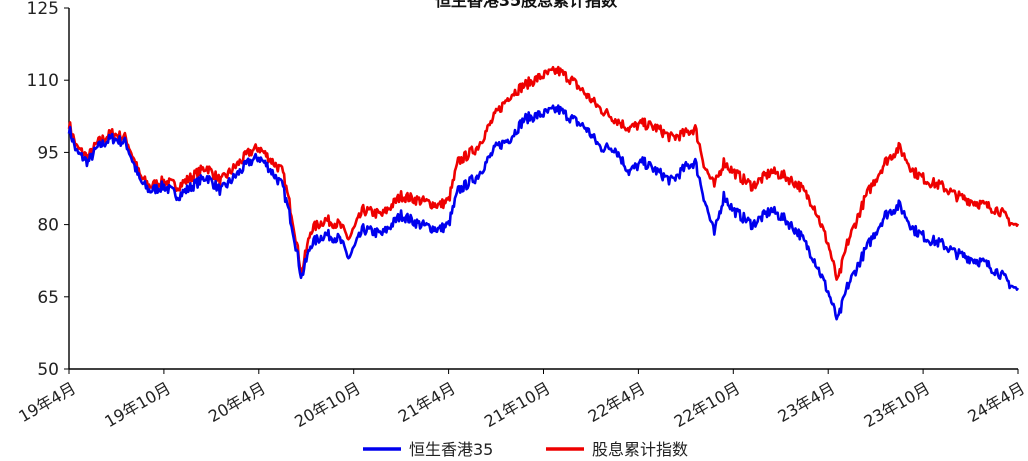 The image size is (1028, 461). What do you see at coordinates (427, 402) in the screenshot?
I see `x-tick-label: 21年4月` at bounding box center [427, 402].